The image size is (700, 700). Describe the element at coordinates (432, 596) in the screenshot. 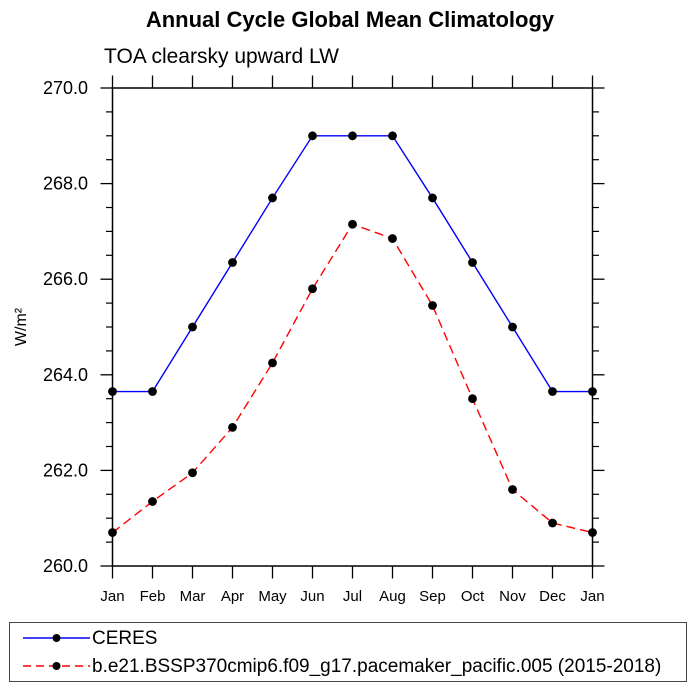

I see `x-tick-label: Sep` at that location.